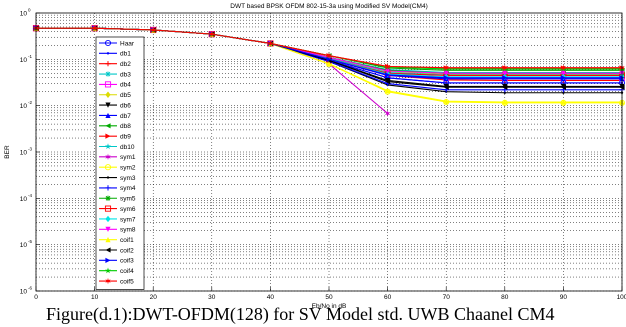 The image size is (626, 327). I want to click on legend-label: db9, so click(125, 136).